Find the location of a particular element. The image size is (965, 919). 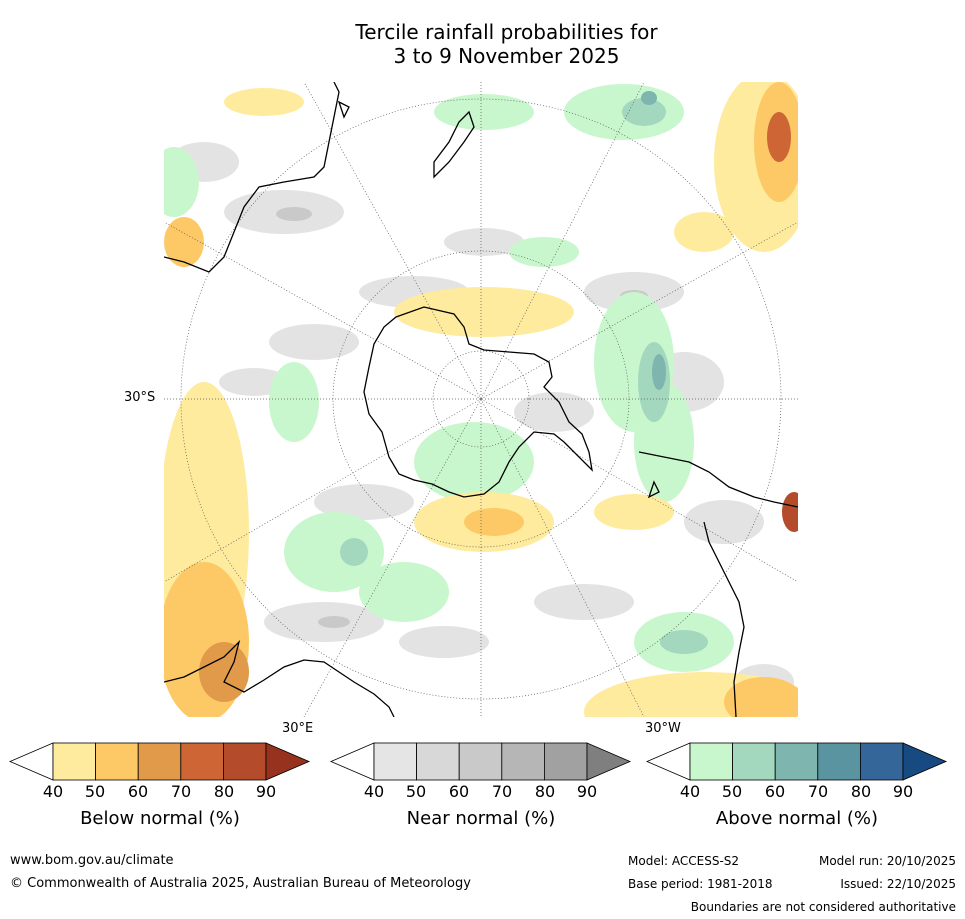

ticks-near-normal: 40 50 60 70 80 90 is located at coordinates (481, 792).